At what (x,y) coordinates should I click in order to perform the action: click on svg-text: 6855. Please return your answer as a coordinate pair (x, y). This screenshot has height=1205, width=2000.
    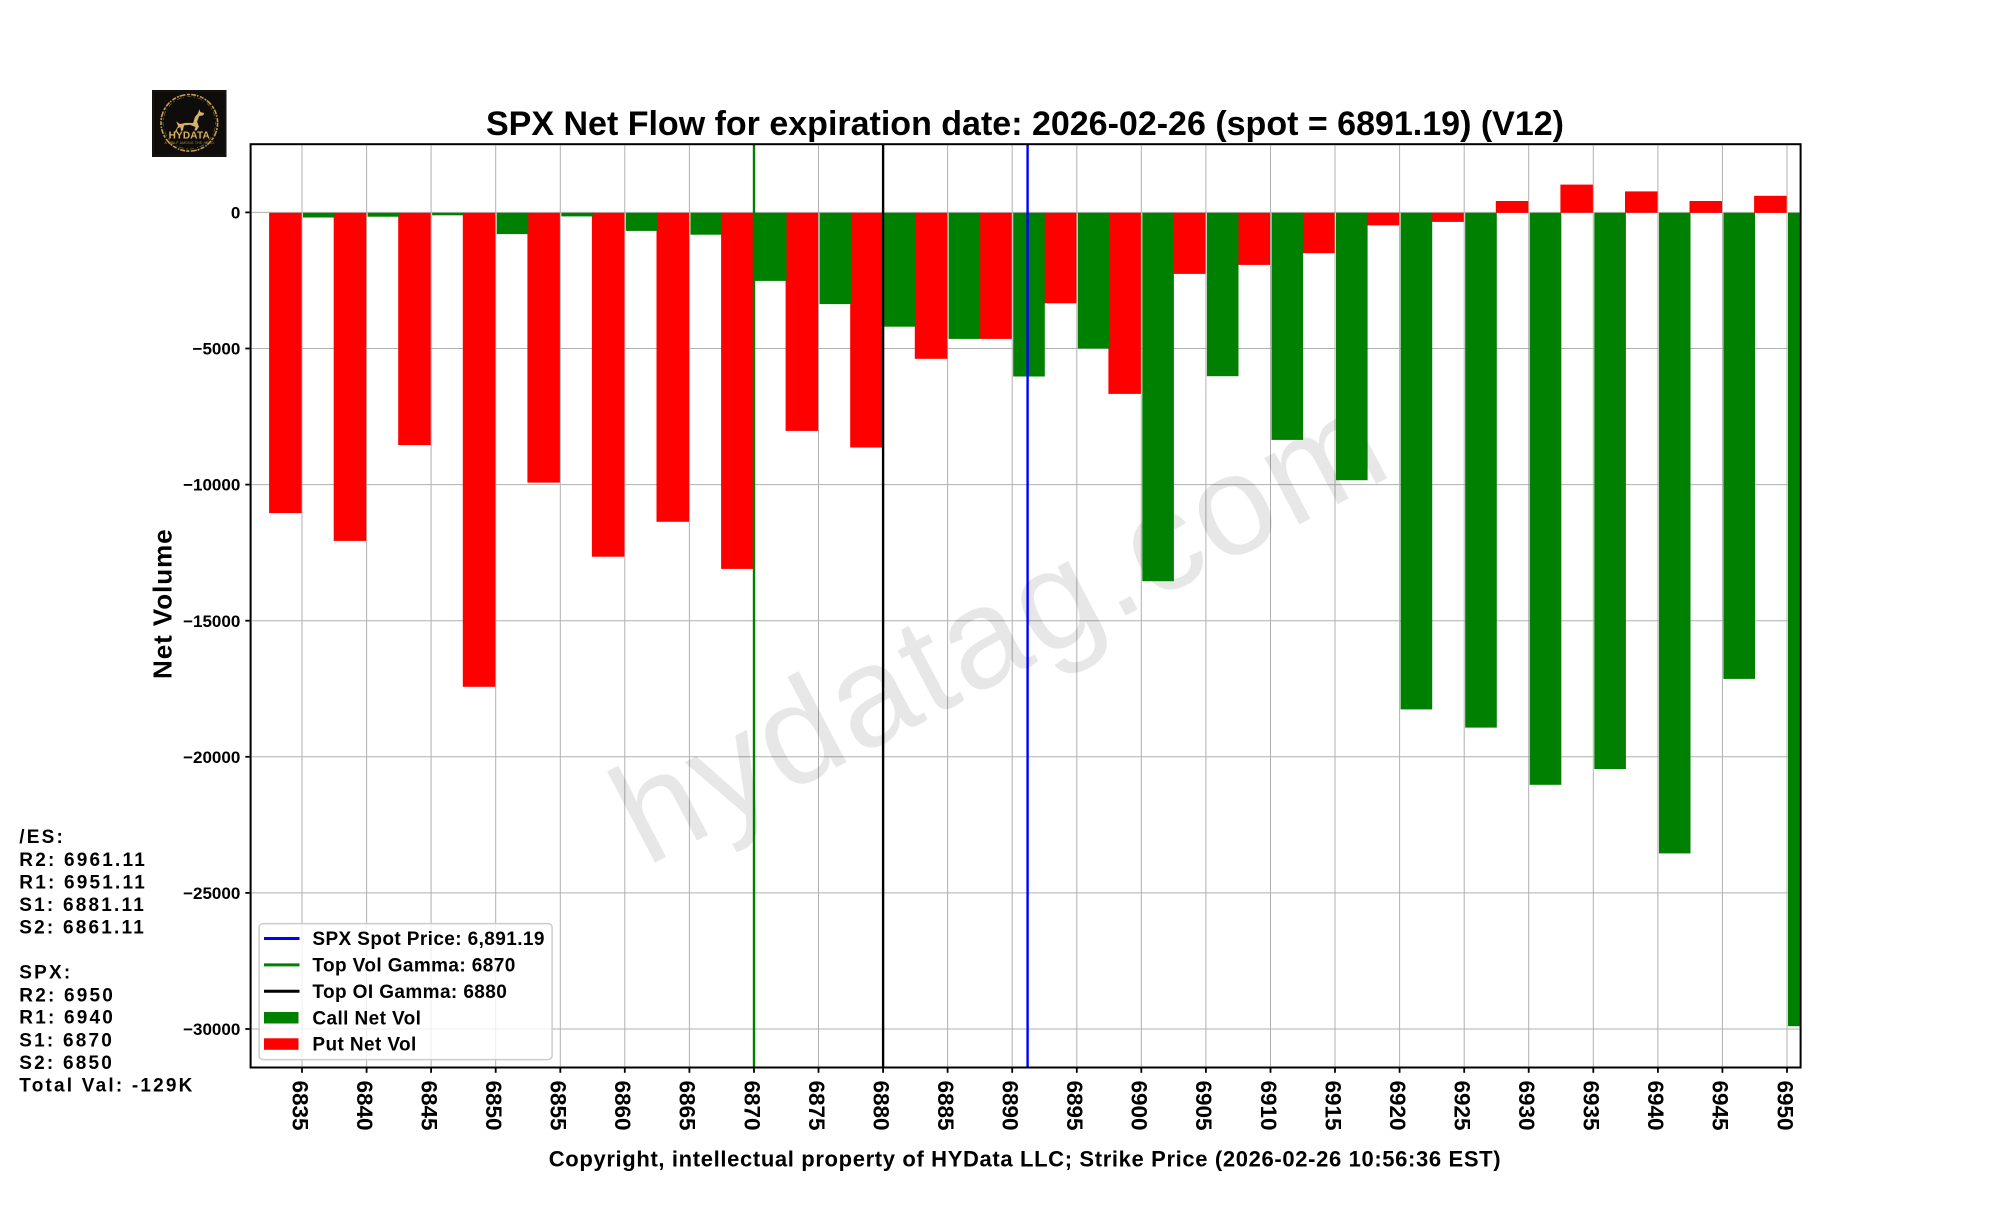
    Looking at the image, I should click on (558, 1106).